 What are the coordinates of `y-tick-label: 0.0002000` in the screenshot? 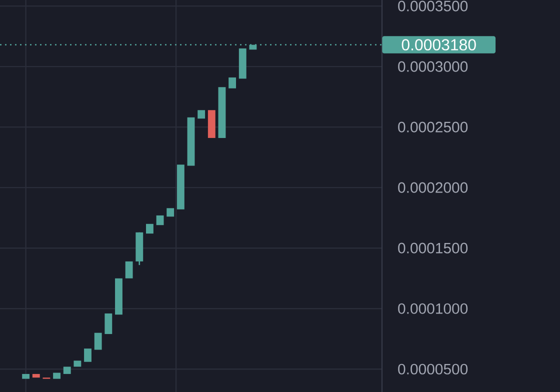 It's located at (433, 187).